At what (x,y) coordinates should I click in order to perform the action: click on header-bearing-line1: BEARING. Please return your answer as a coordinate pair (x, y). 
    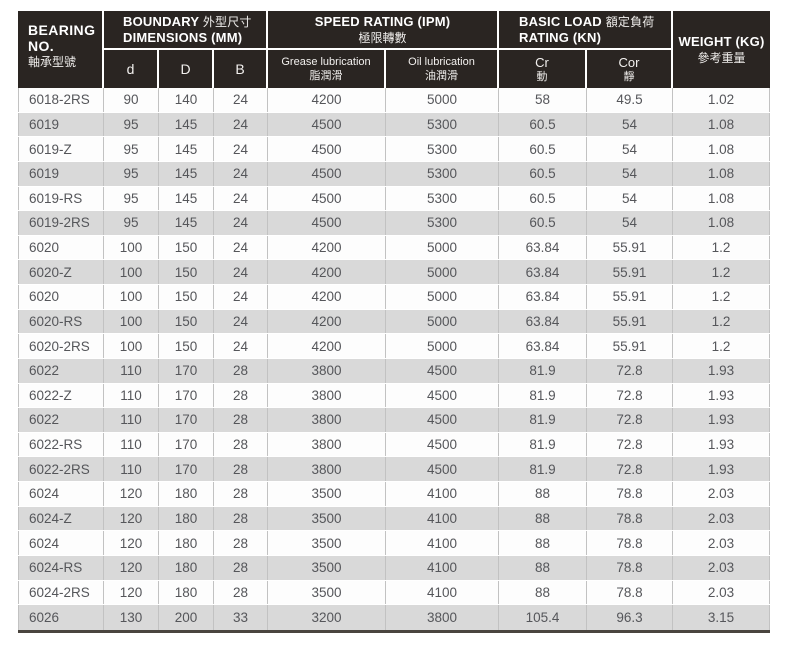
    Looking at the image, I should click on (62, 30).